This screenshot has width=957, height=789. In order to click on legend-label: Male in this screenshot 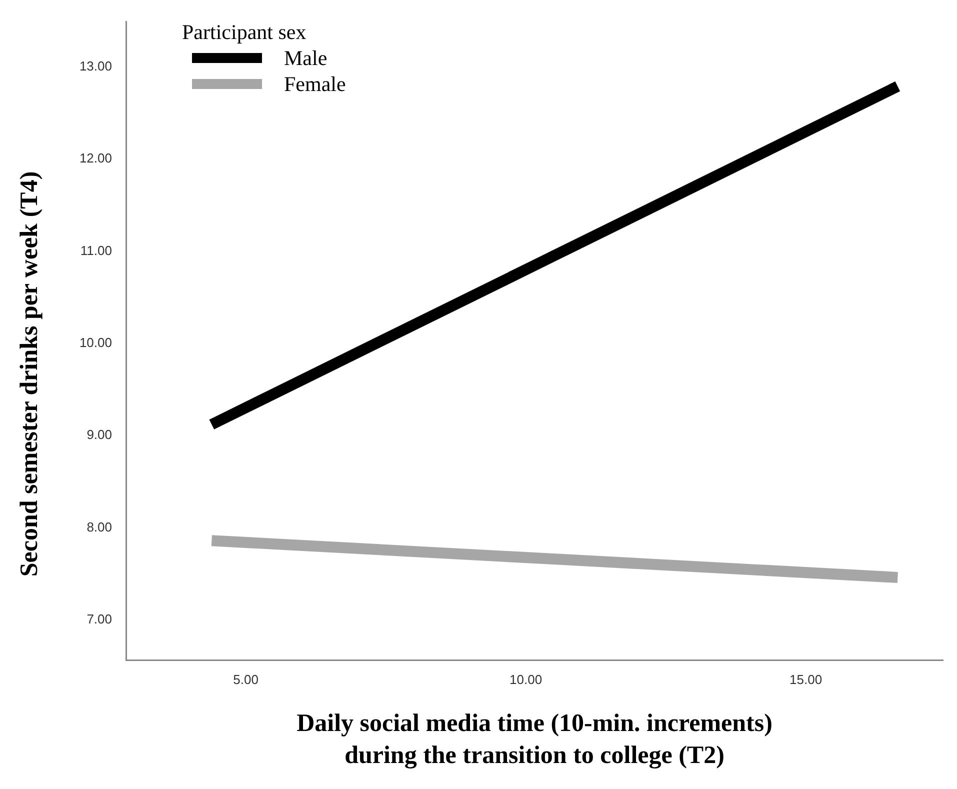, I will do `click(306, 58)`.